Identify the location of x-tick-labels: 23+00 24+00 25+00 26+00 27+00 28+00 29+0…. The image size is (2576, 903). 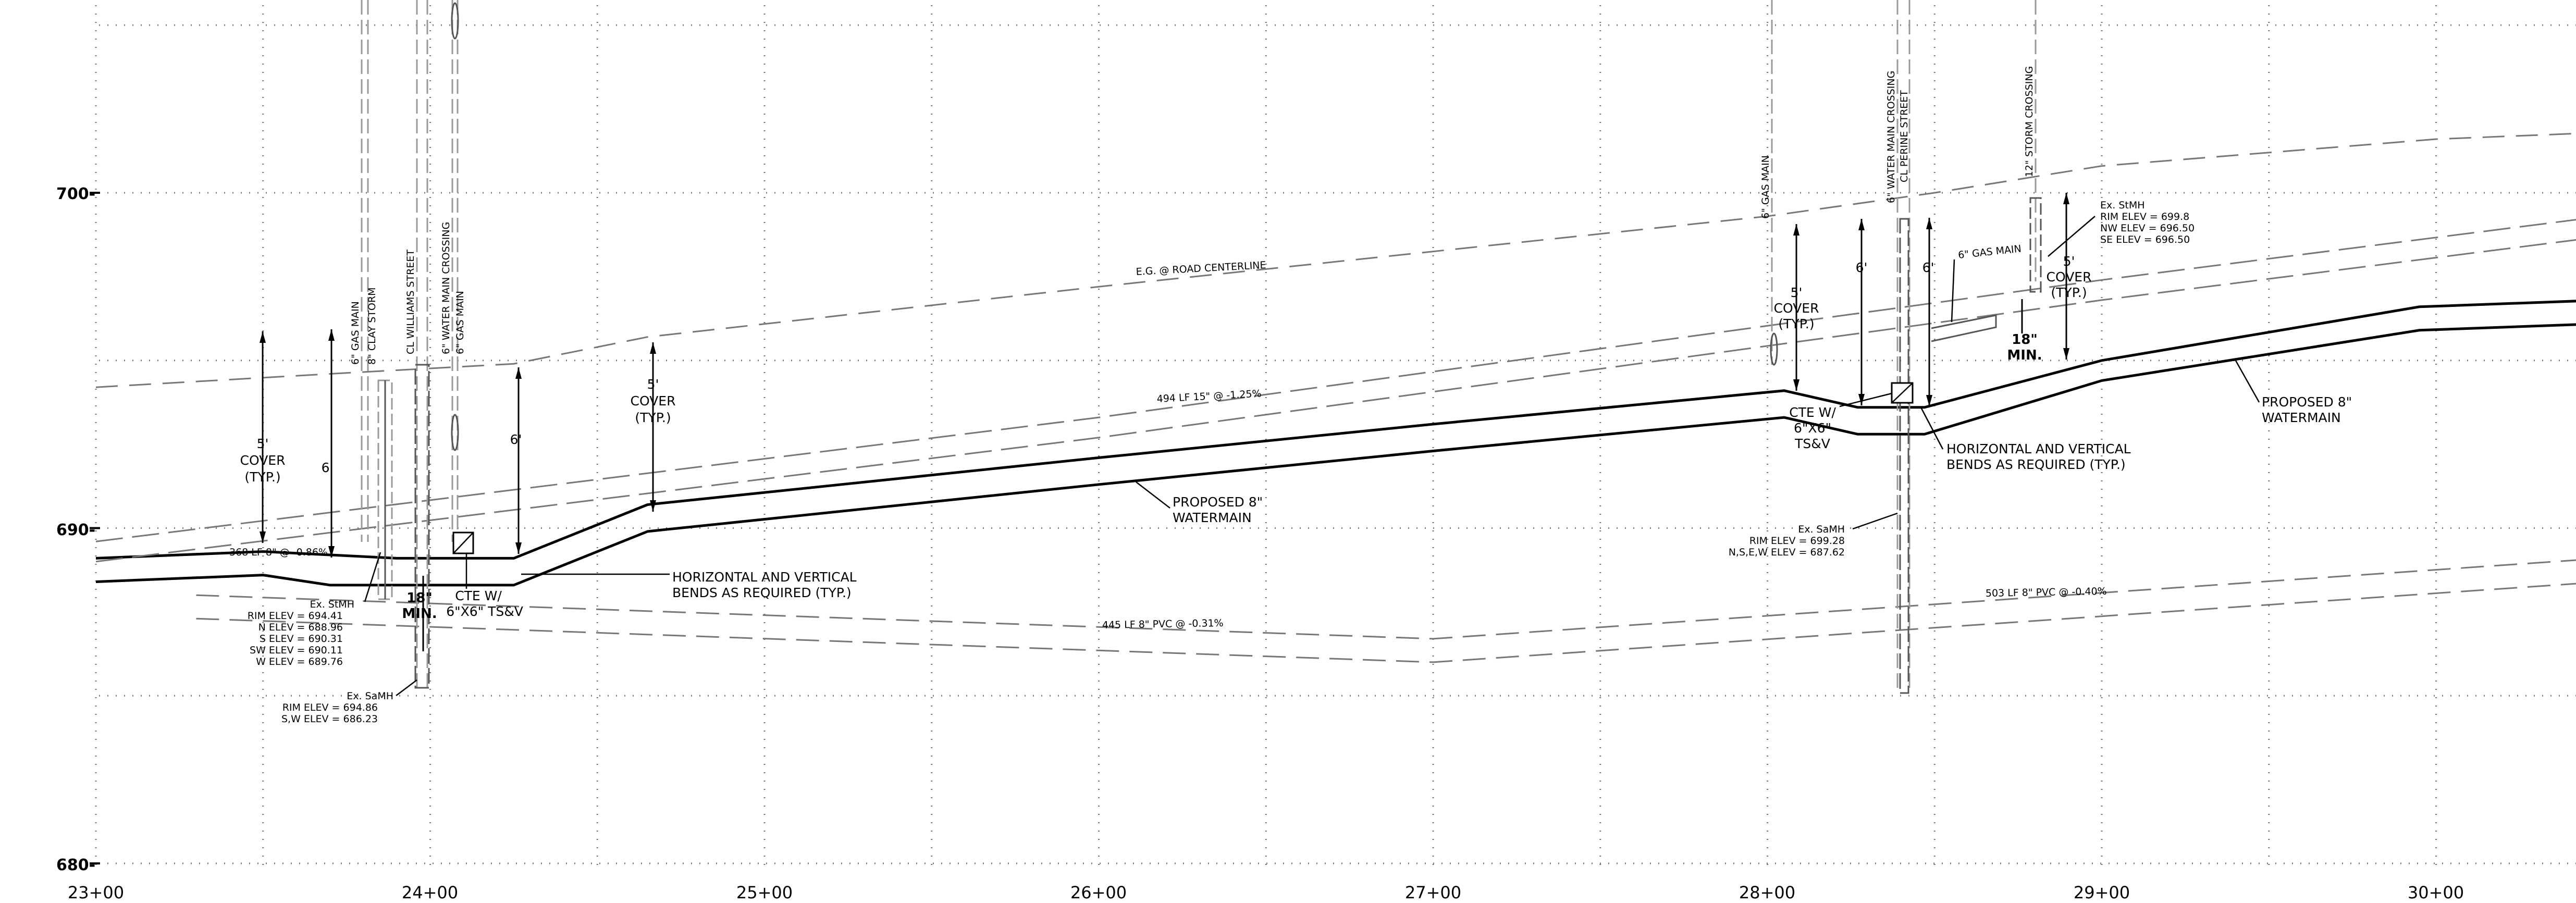
(1266, 892).